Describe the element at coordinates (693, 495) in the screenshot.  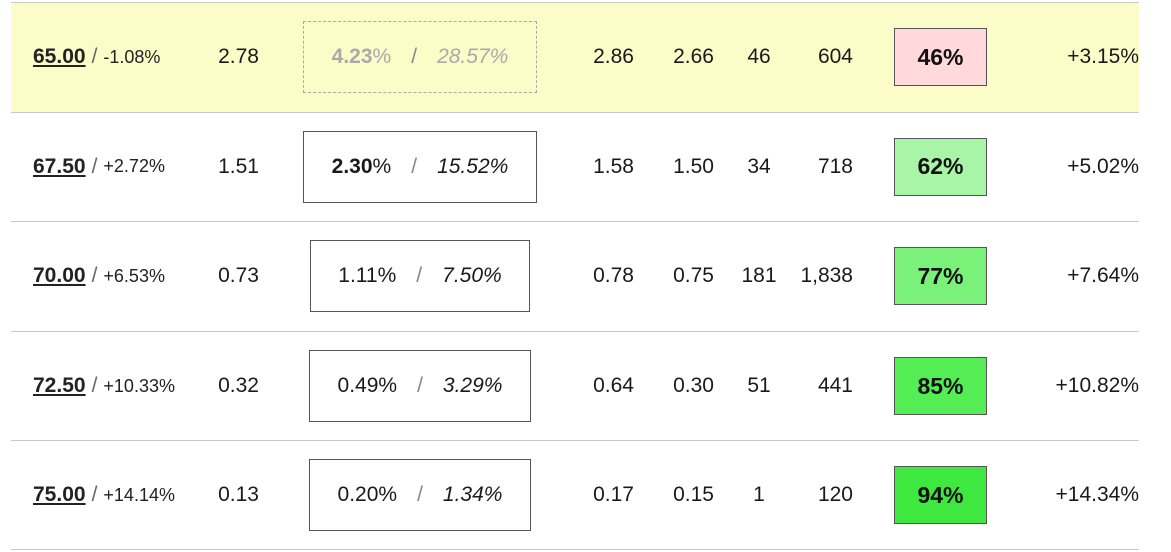
I see `ask-value: 0.15` at that location.